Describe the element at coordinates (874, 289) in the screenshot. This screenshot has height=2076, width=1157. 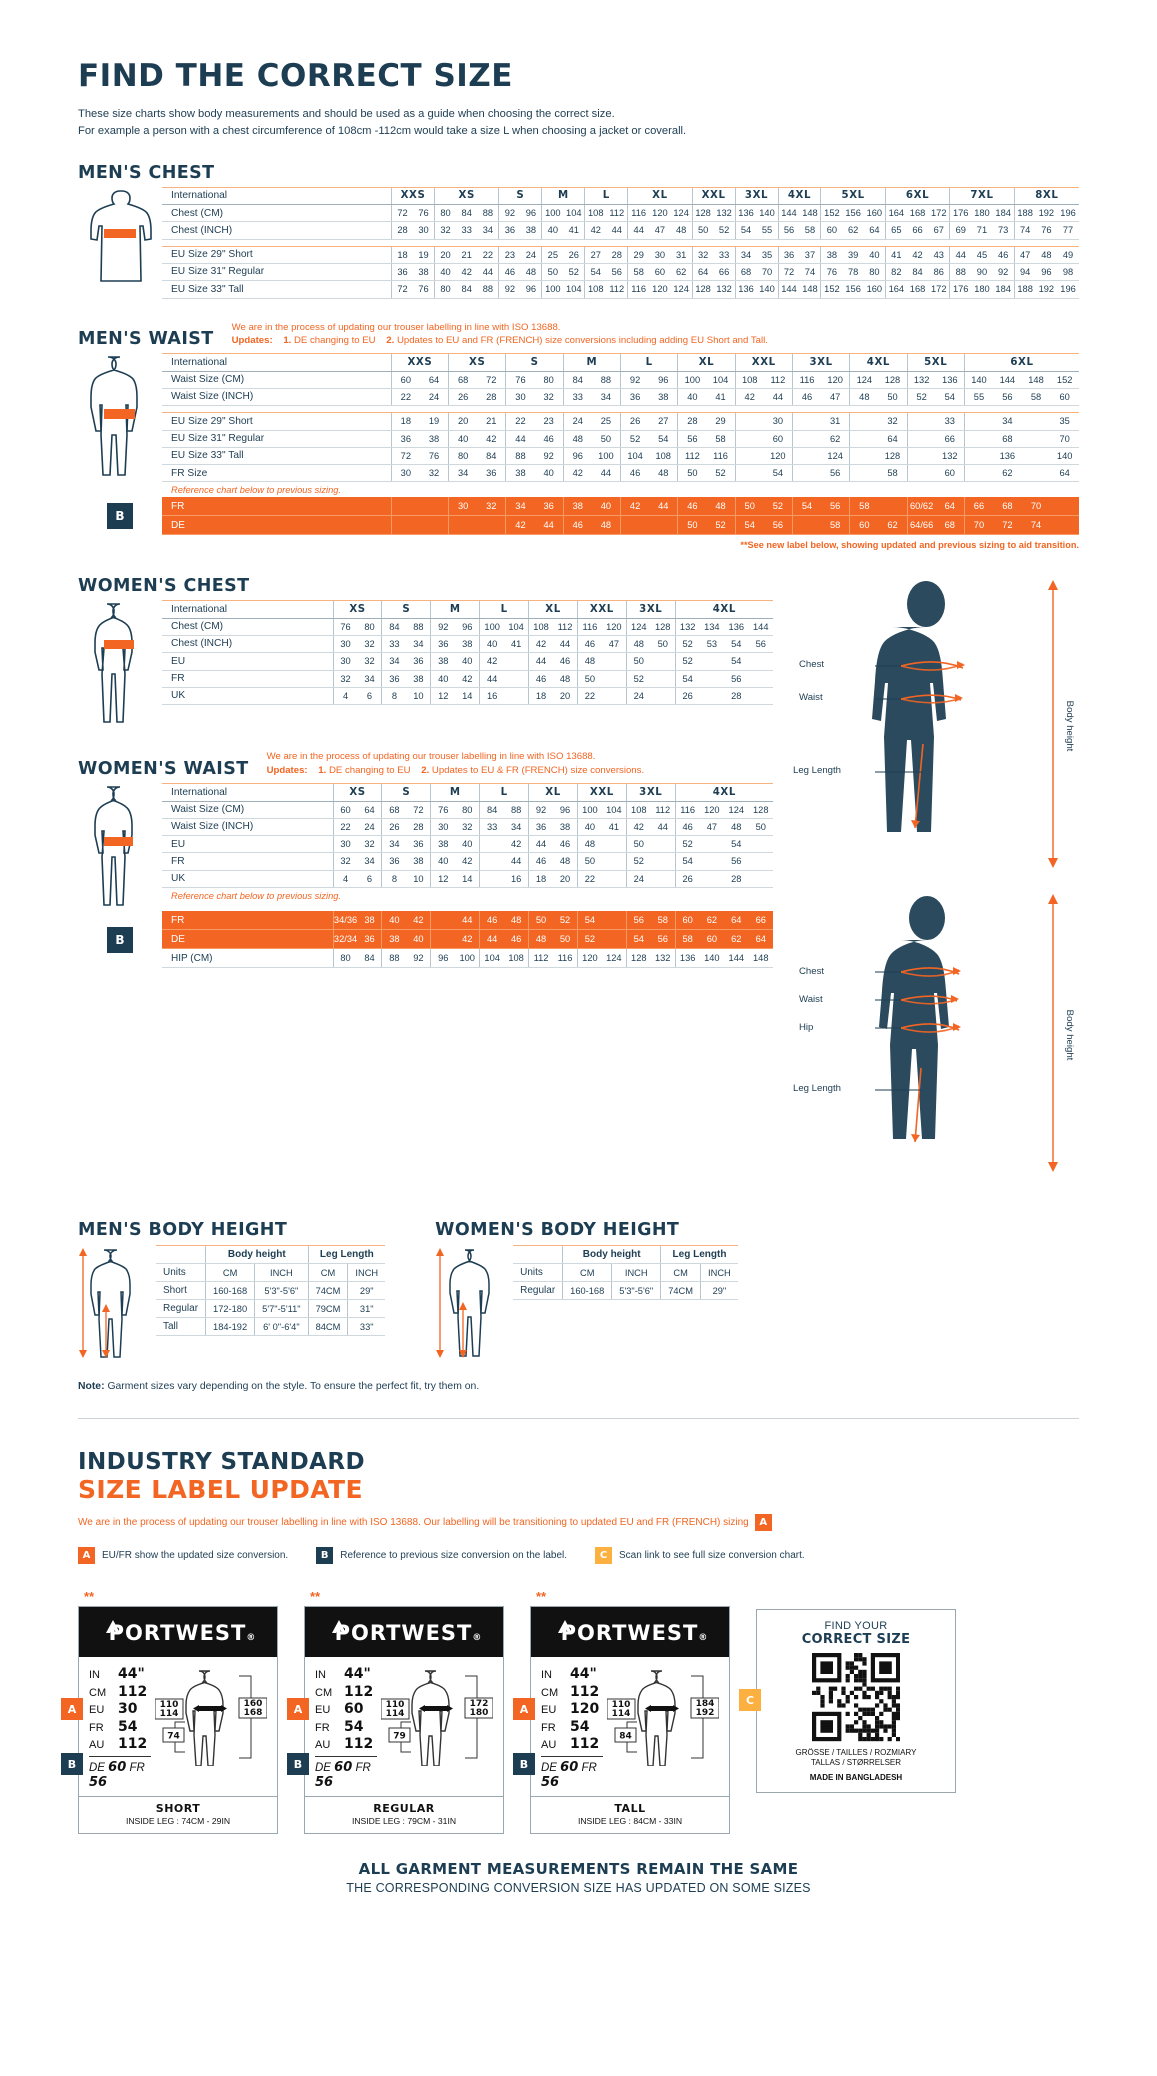
I see `cell: 160` at that location.